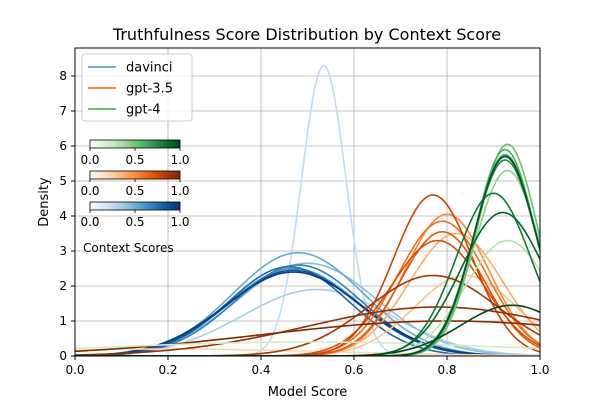  Describe the element at coordinates (44, 202) in the screenshot. I see `y-axis-label: Density` at that location.